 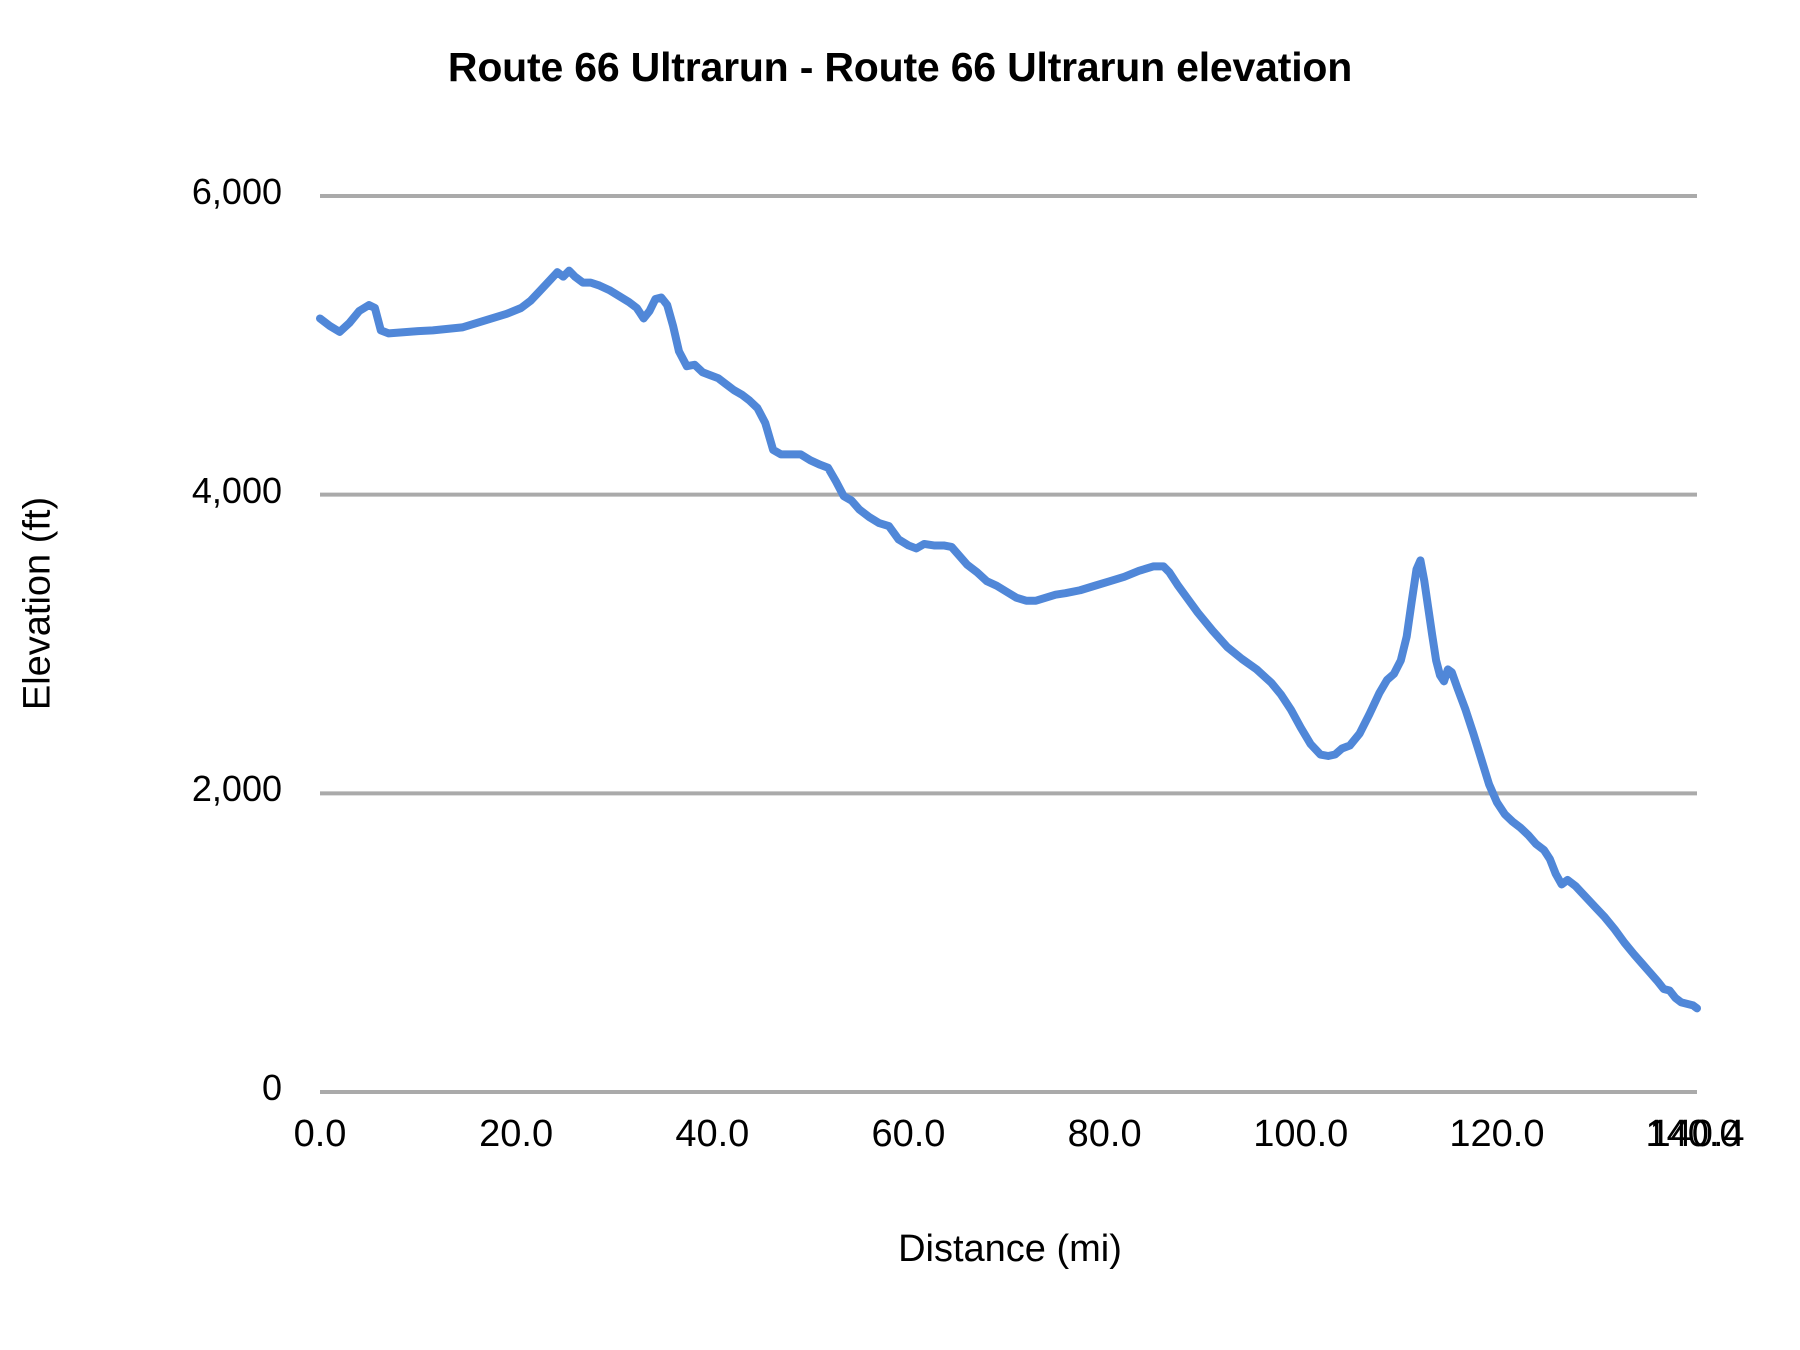 What do you see at coordinates (236, 789) in the screenshot?
I see `y-tick-label: 2,000` at bounding box center [236, 789].